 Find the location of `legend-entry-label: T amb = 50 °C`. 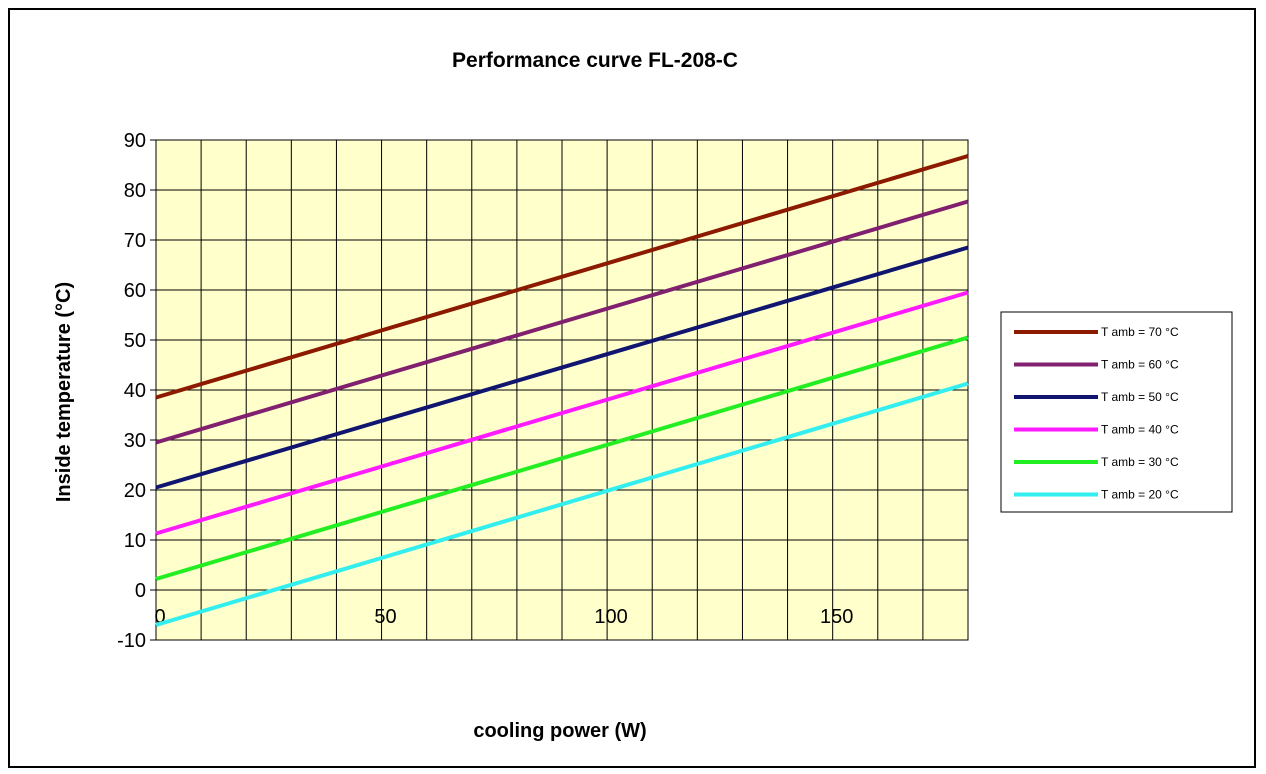

legend-entry-label: T amb = 50 °C is located at coordinates (1140, 397).